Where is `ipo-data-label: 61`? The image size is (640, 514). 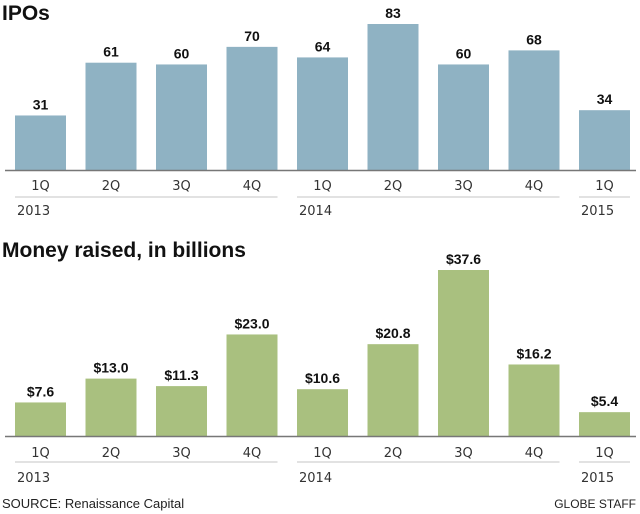 ipo-data-label: 61 is located at coordinates (111, 52).